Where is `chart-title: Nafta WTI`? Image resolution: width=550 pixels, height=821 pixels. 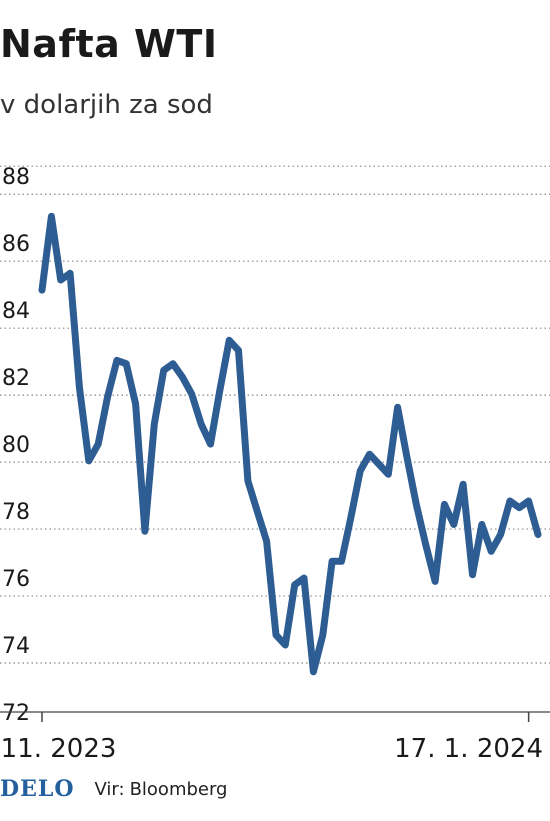
chart-title: Nafta WTI is located at coordinates (109, 44).